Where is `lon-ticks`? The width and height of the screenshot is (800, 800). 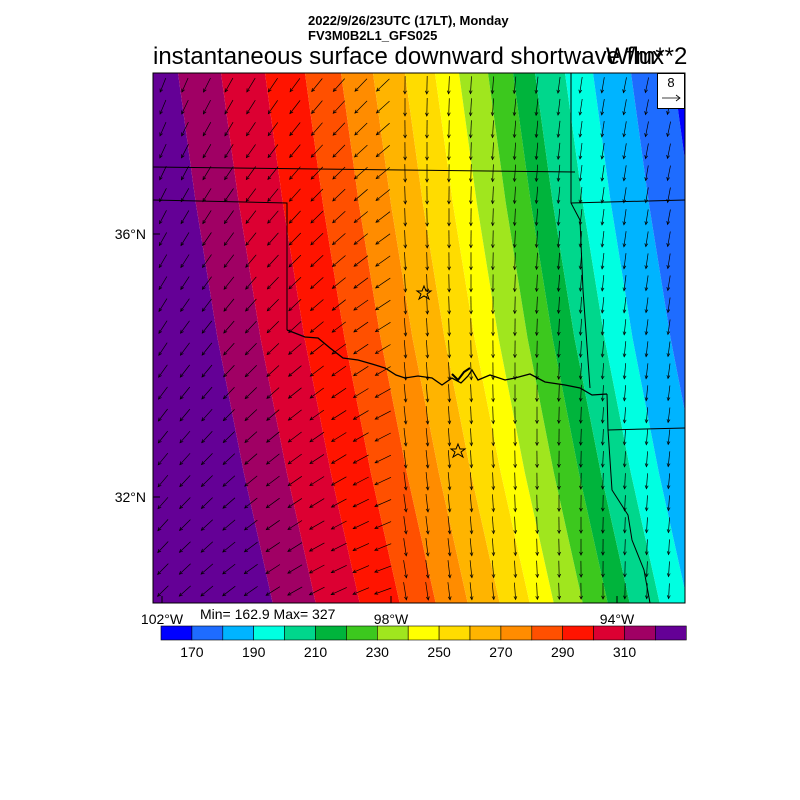
lon-ticks is located at coordinates (389, 599).